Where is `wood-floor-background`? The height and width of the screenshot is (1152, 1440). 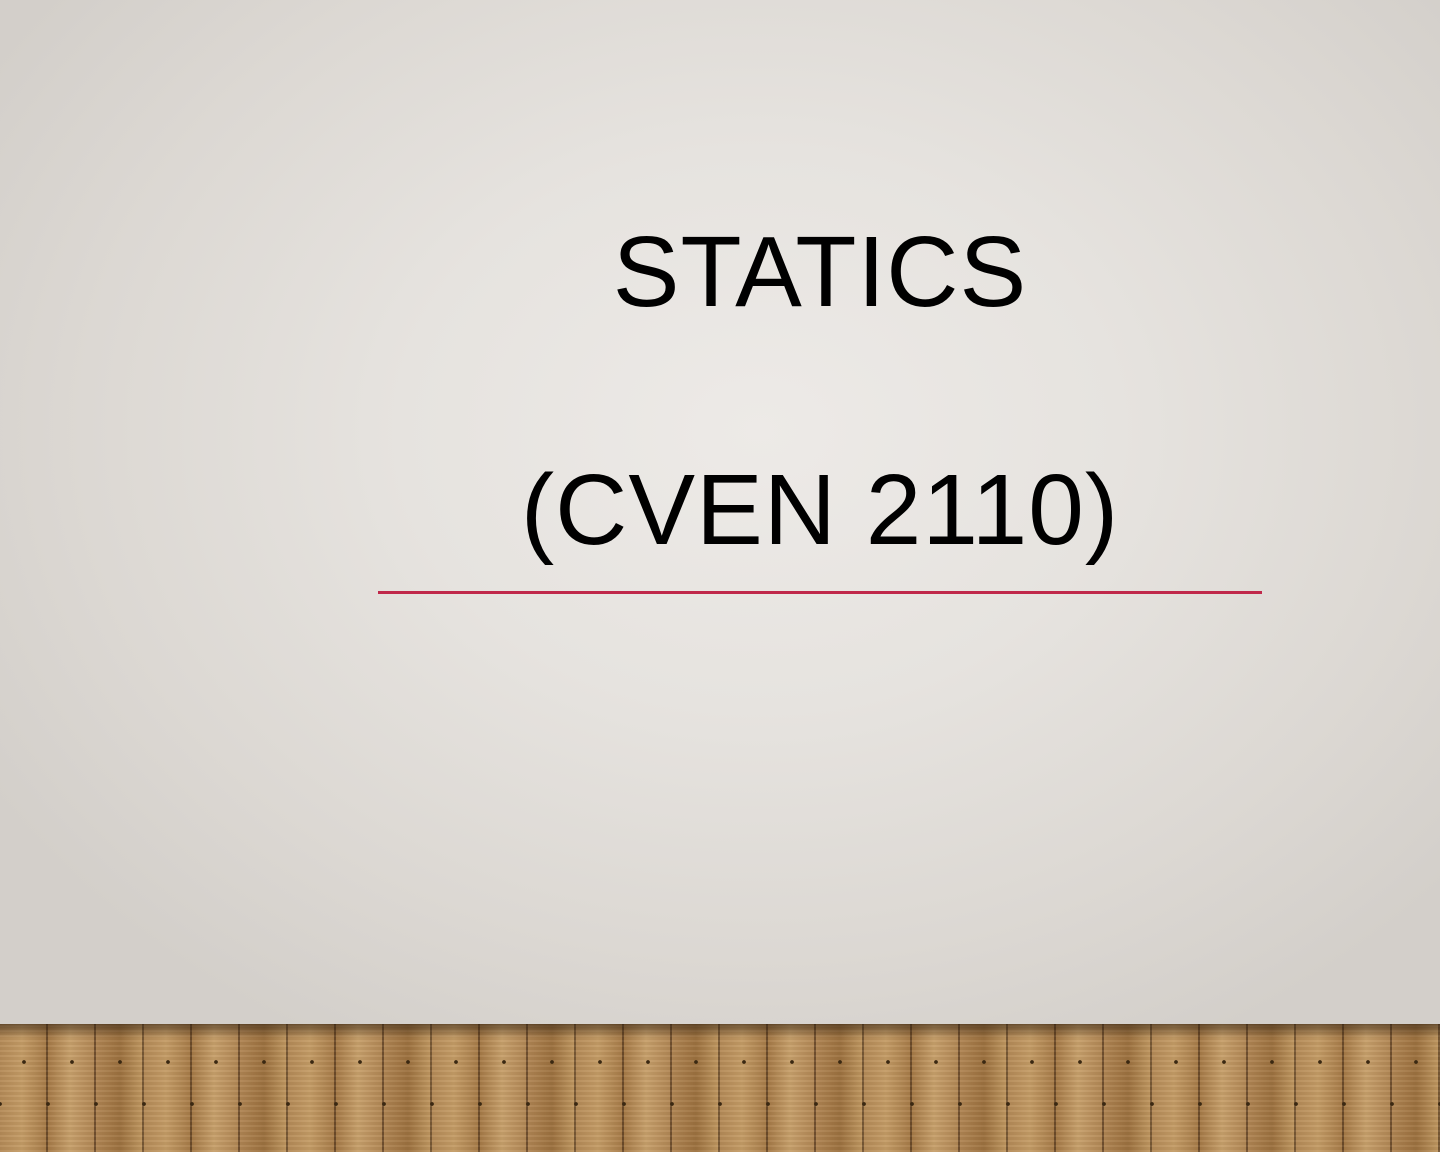
wood-floor-background is located at coordinates (720, 1088).